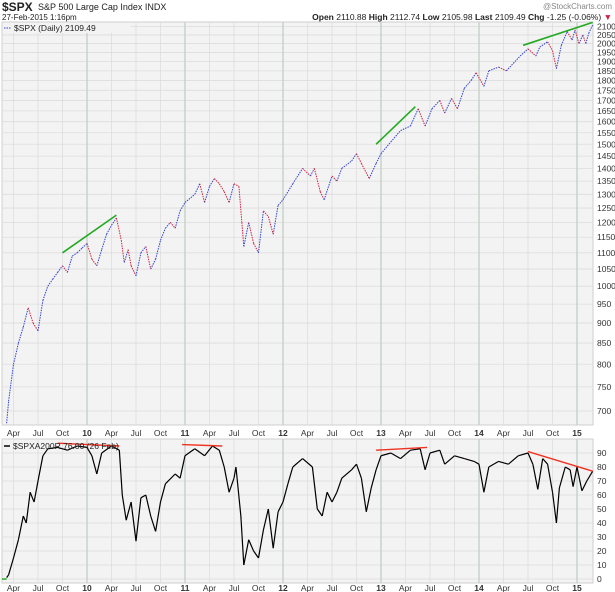  Describe the element at coordinates (479, 587) in the screenshot. I see `x-tick-label: 14` at that location.